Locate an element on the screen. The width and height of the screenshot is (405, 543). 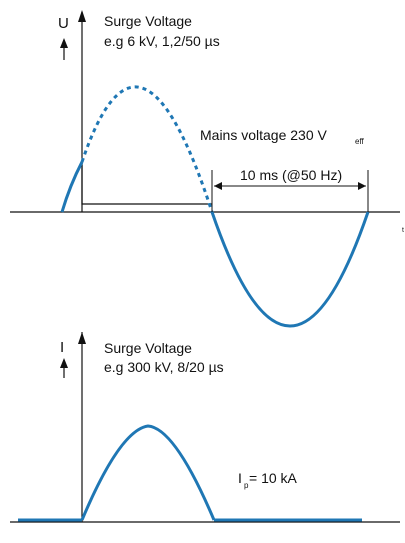
bottom-axis-arrowhead is located at coordinates (82, 338).